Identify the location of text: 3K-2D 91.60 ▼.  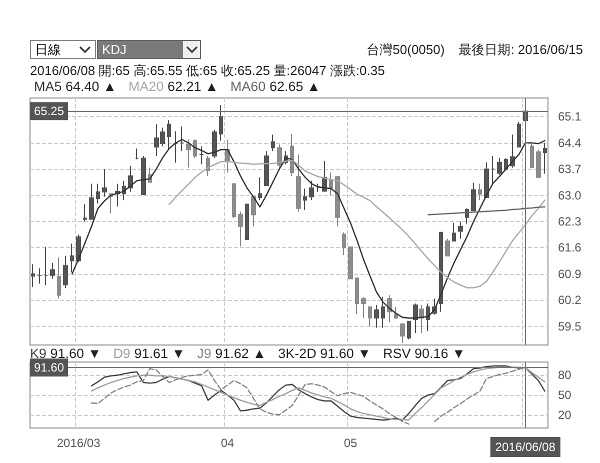
(324, 353).